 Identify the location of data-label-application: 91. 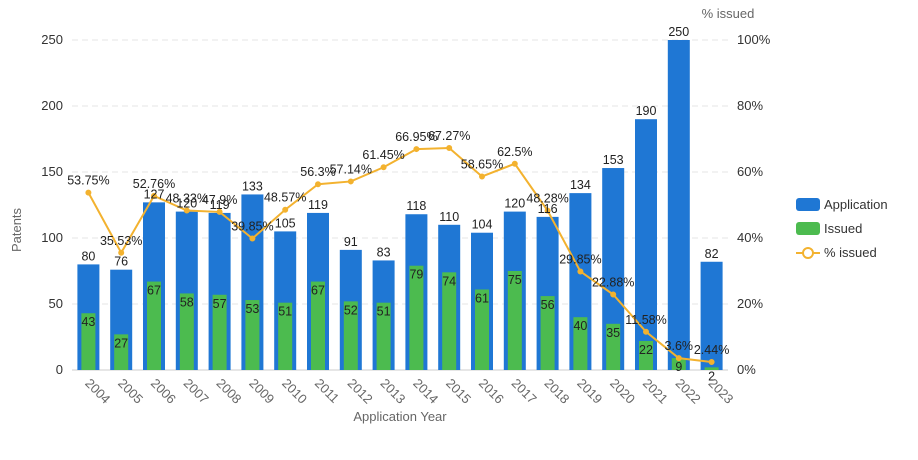
(351, 242).